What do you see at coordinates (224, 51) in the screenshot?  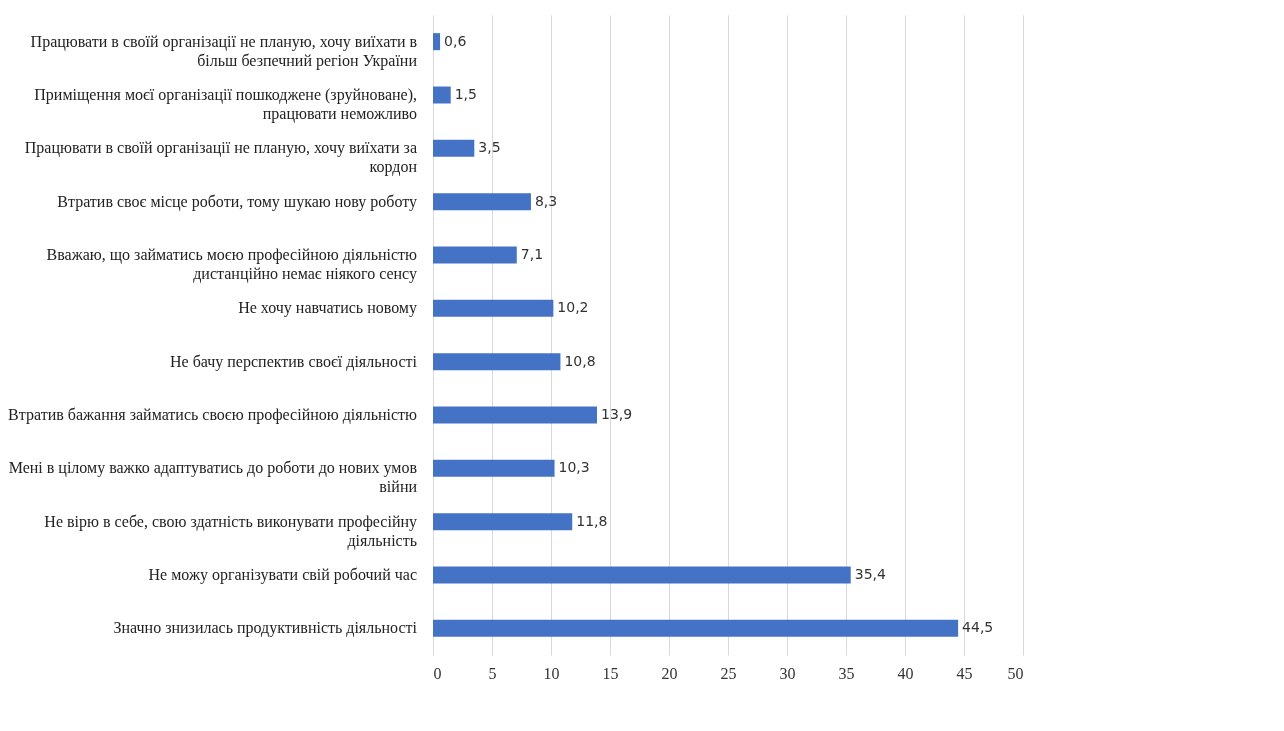 I see `y-tick-label: Працювати в своїй організації не планую, хочу виїхати в більш безпечний регіон України` at bounding box center [224, 51].